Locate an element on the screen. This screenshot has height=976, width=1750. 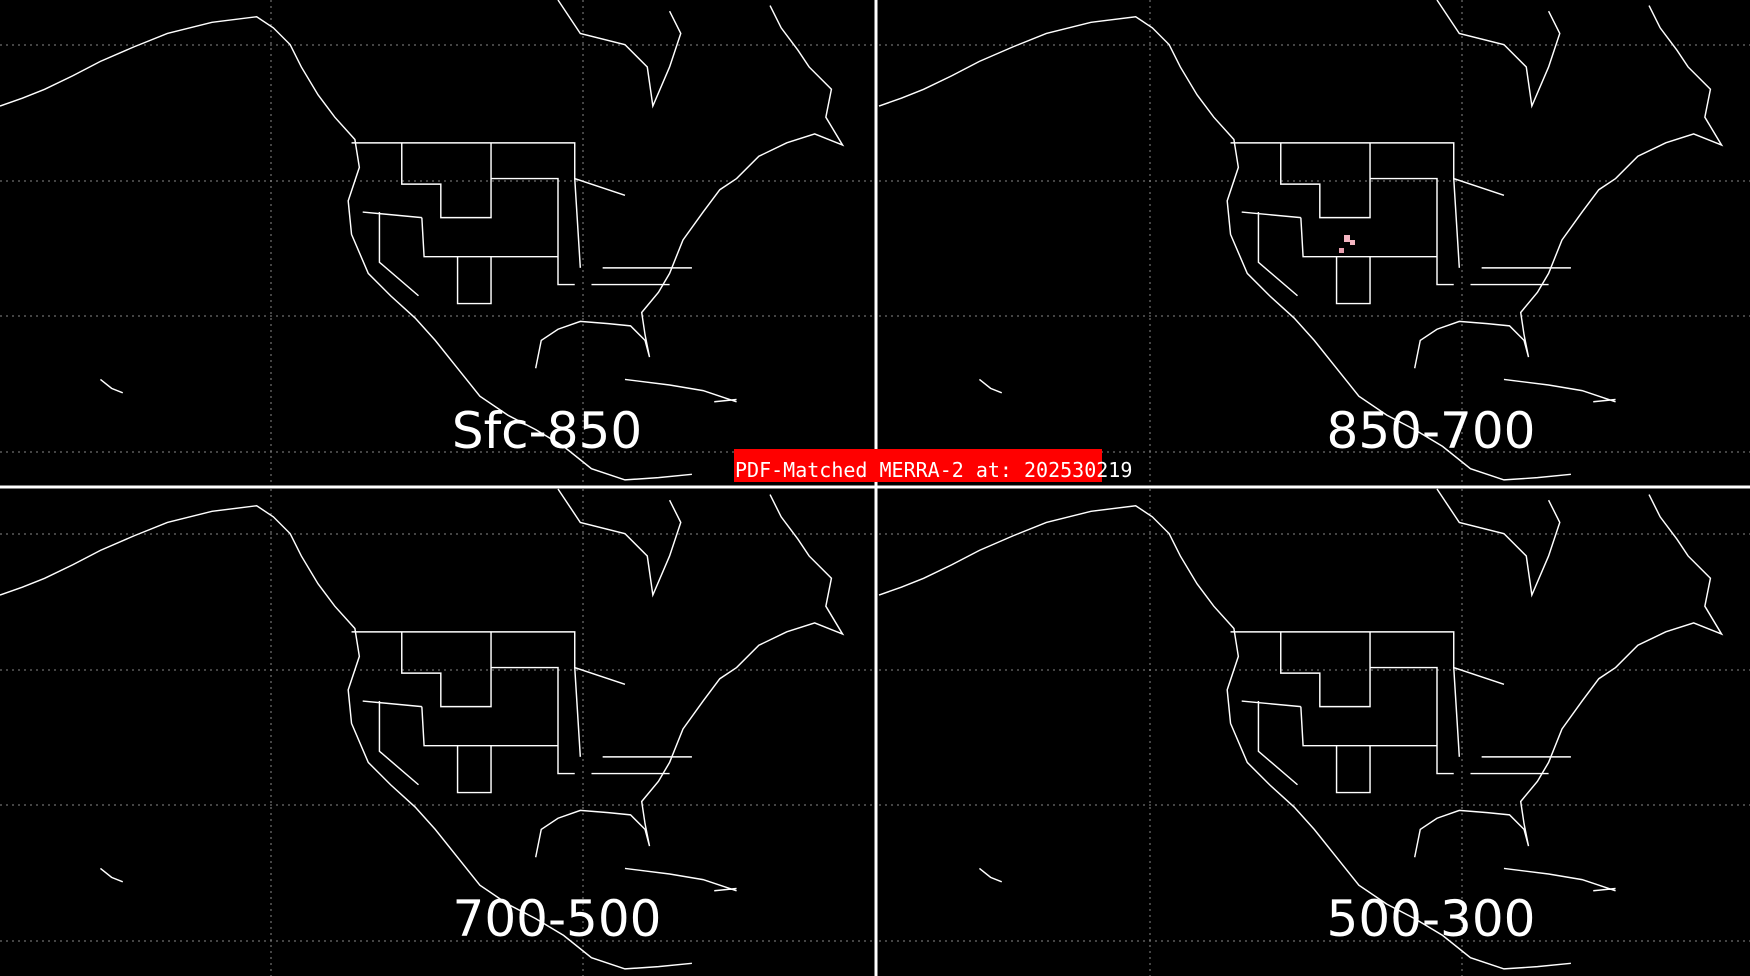
panel-label: 500-300 is located at coordinates (1431, 919).